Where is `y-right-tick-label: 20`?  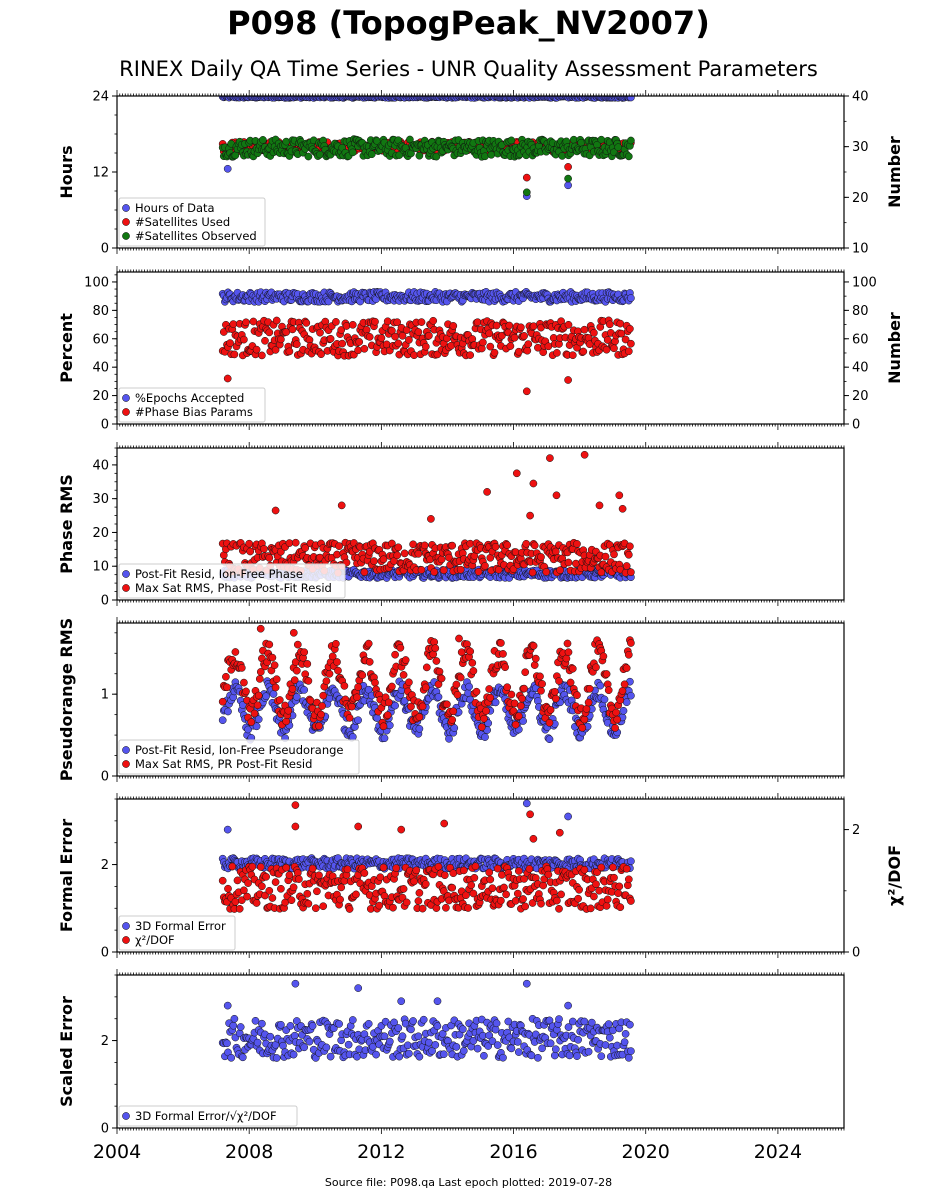
y-right-tick-label: 20 is located at coordinates (860, 396).